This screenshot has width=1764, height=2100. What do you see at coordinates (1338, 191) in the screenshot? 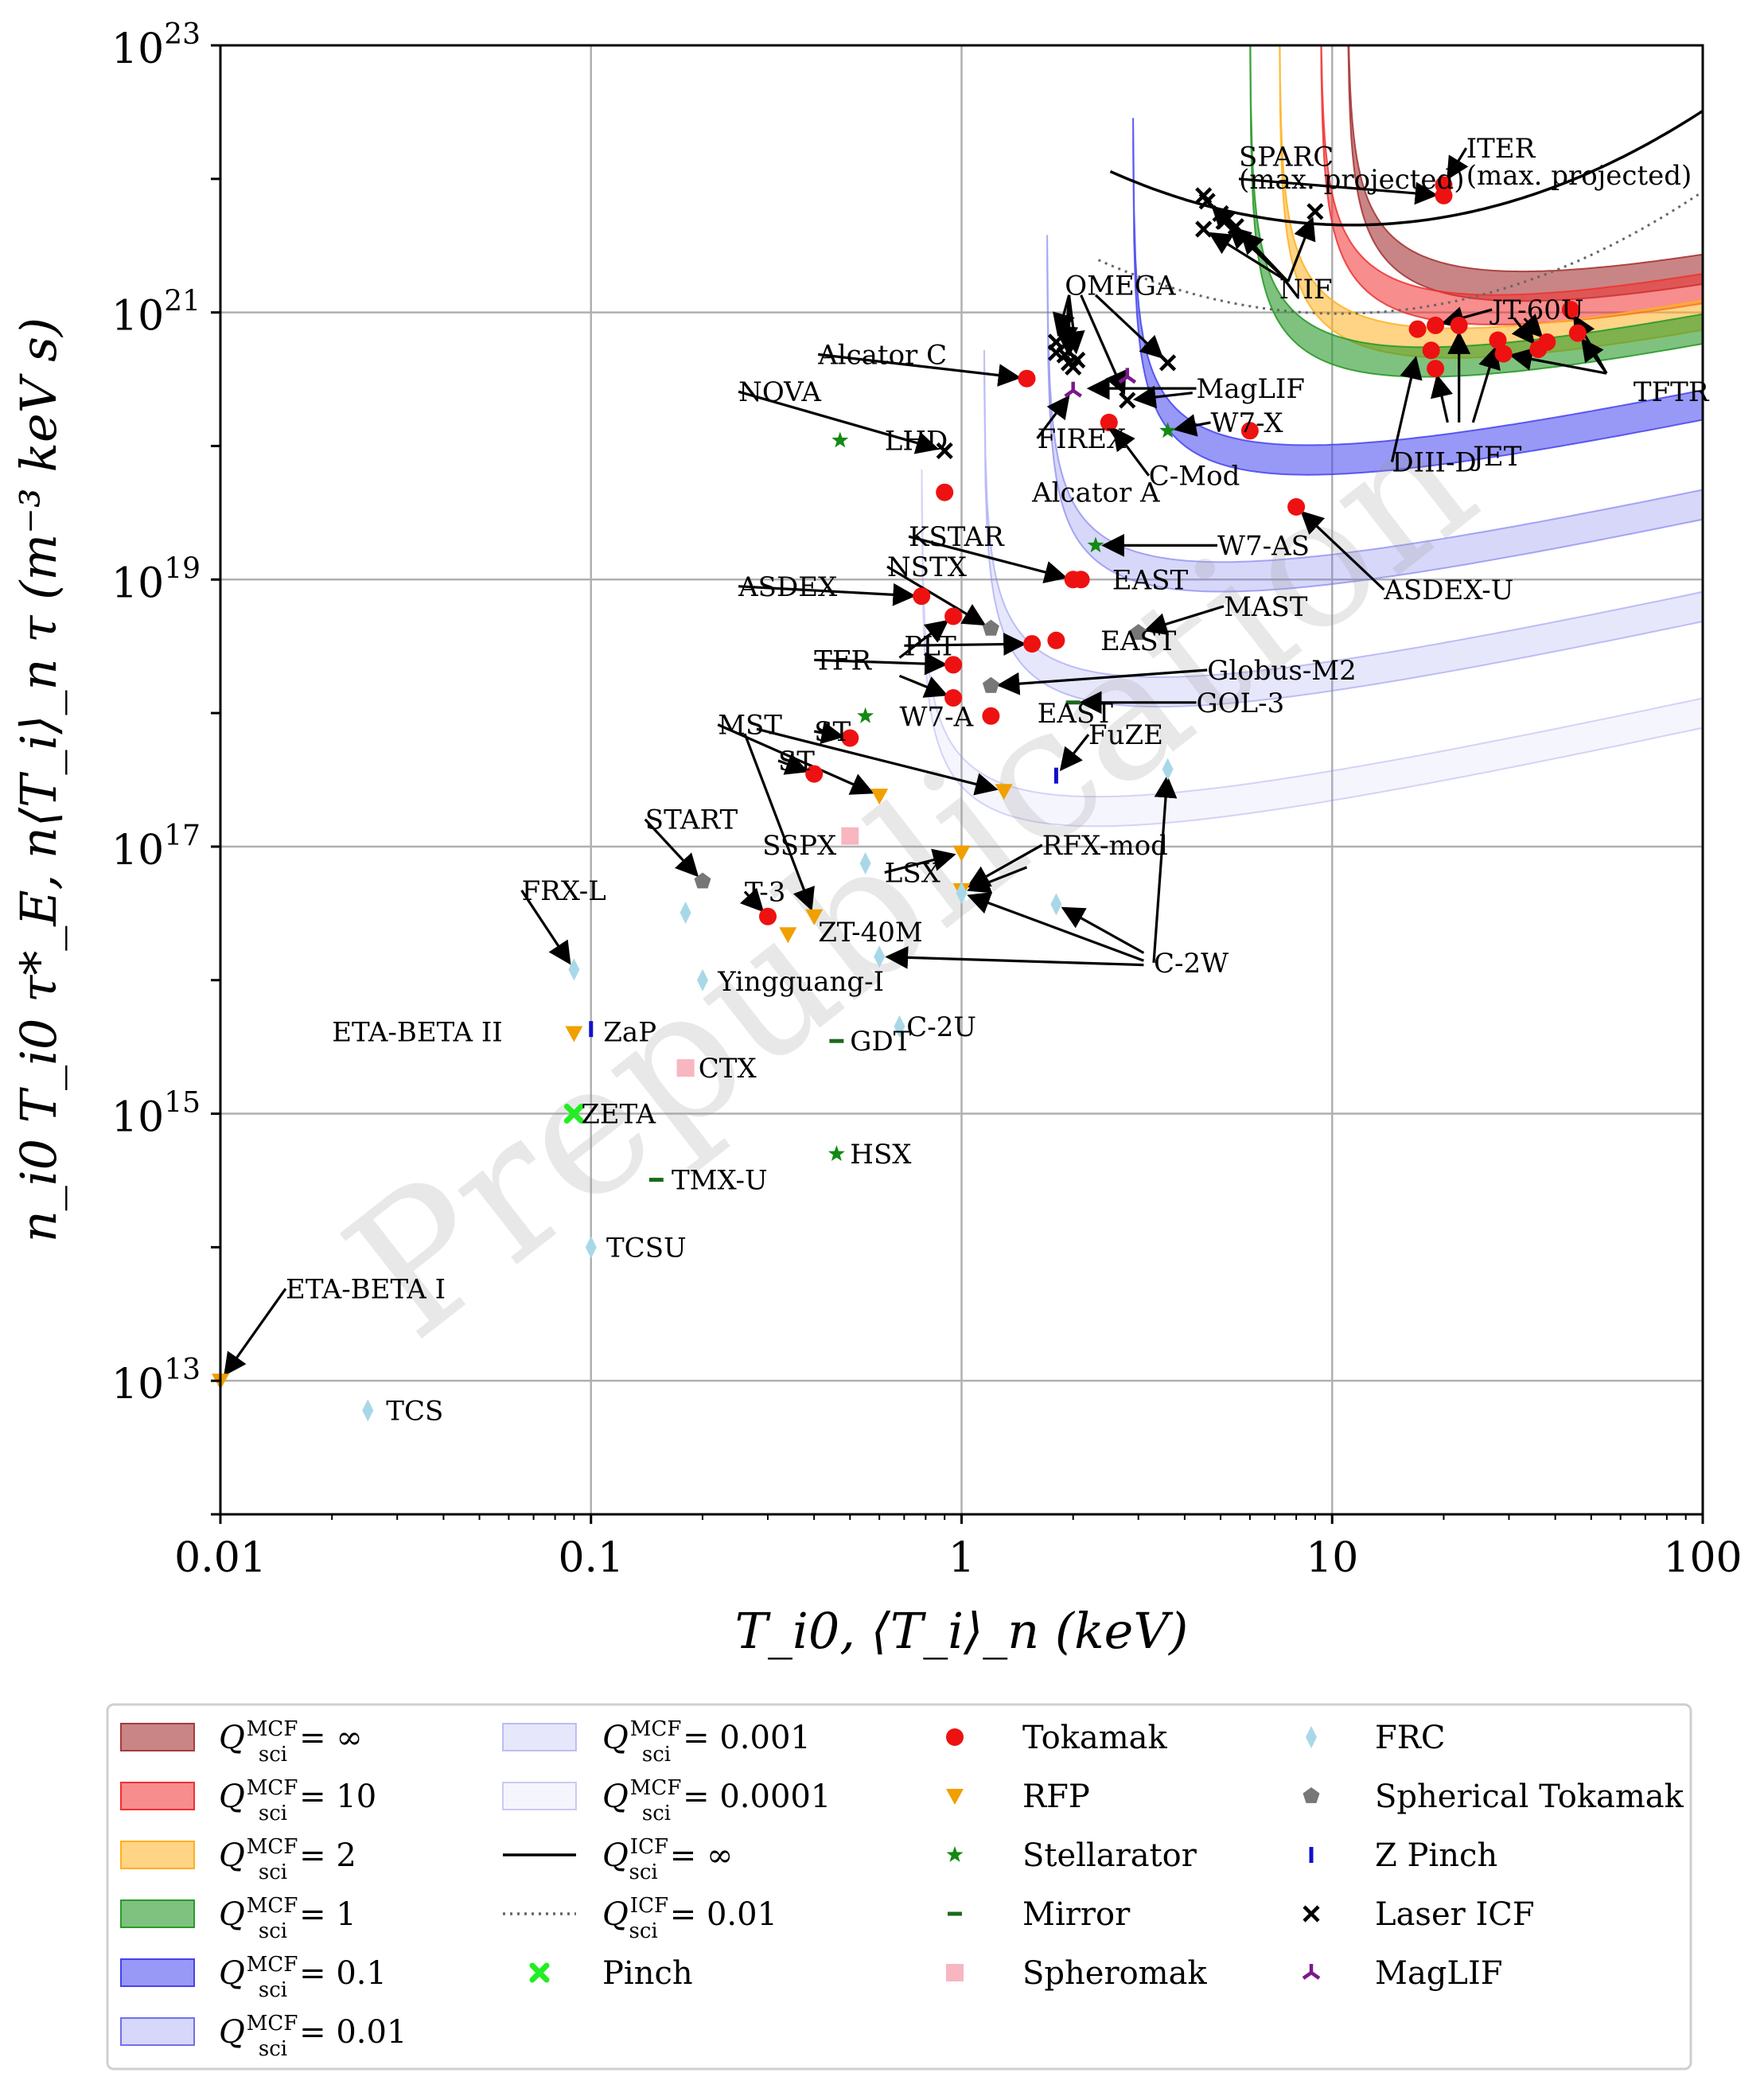
I see `arrow-max-projected` at bounding box center [1338, 191].